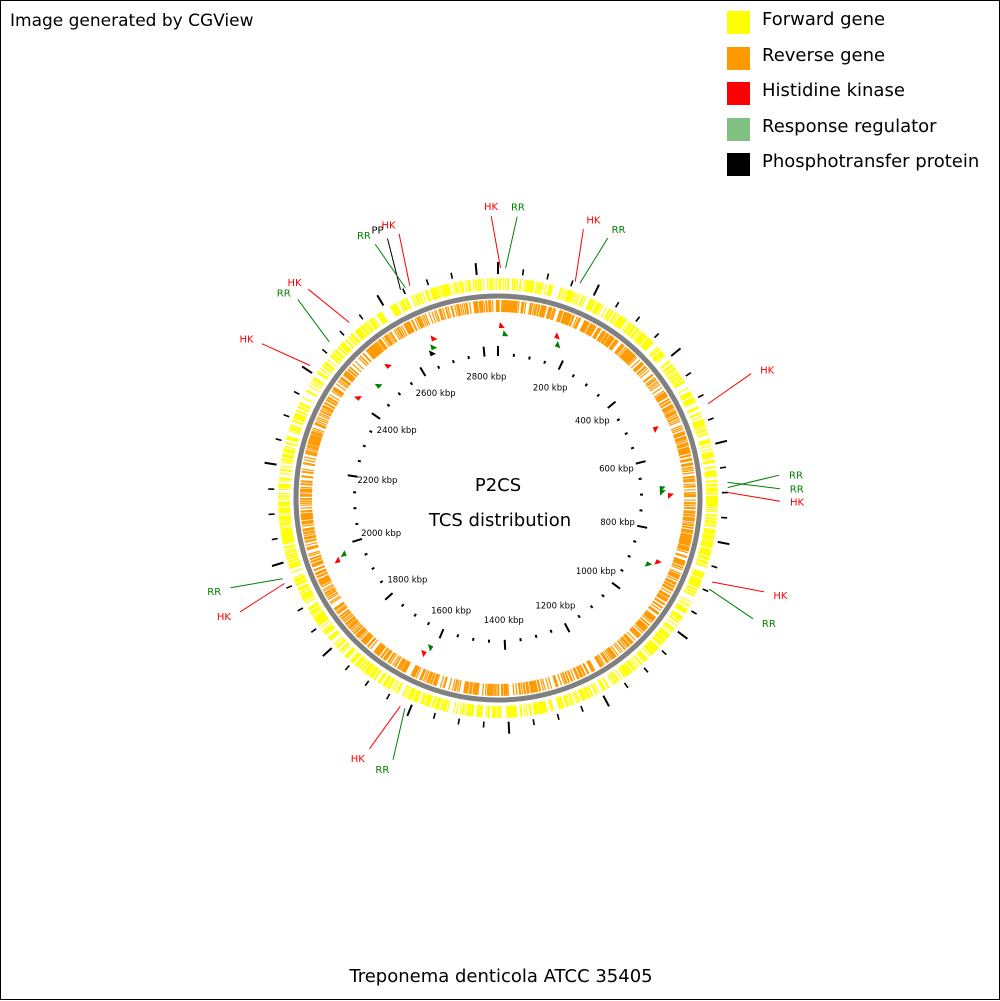  I want to click on organism-name: Treponema denticola ATCC 35405, so click(500, 976).